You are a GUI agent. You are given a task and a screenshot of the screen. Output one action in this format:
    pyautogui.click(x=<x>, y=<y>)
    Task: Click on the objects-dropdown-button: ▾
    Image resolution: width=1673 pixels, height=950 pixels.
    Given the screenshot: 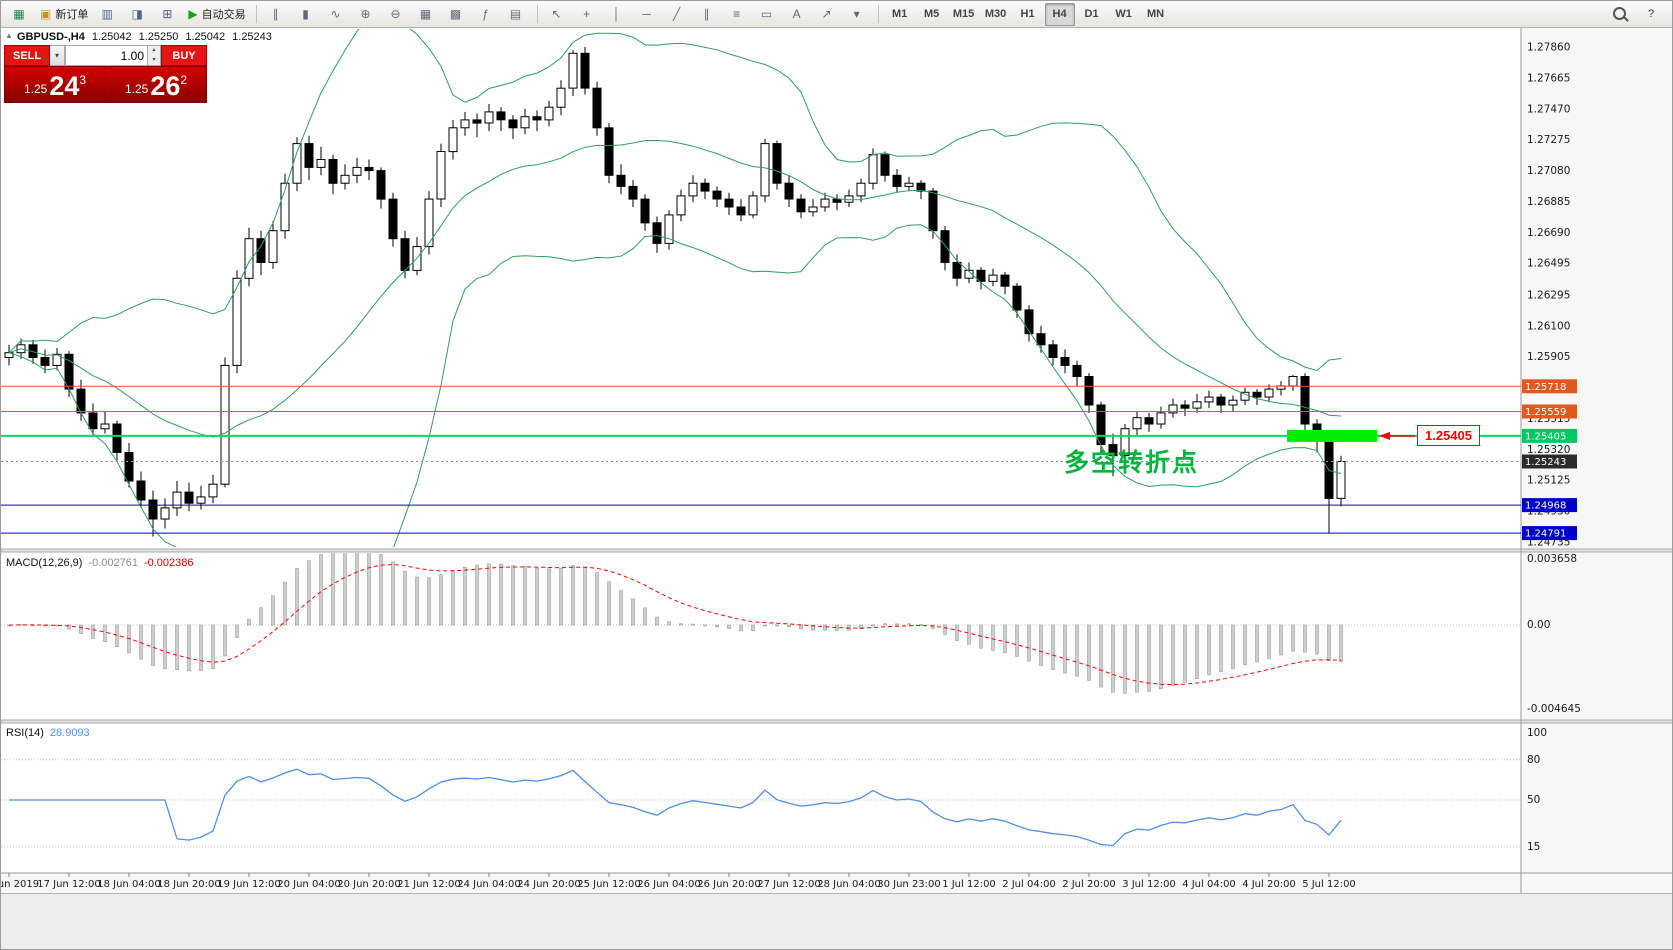 What is the action you would take?
    pyautogui.click(x=858, y=14)
    